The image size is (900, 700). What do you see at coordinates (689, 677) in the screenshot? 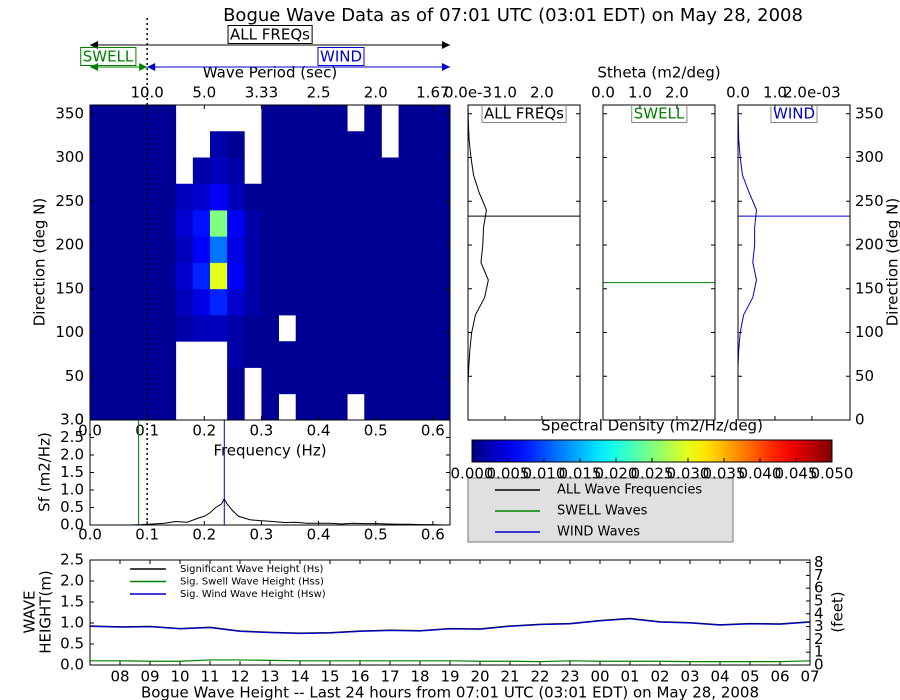
I see `x-tick-label: 03` at bounding box center [689, 677].